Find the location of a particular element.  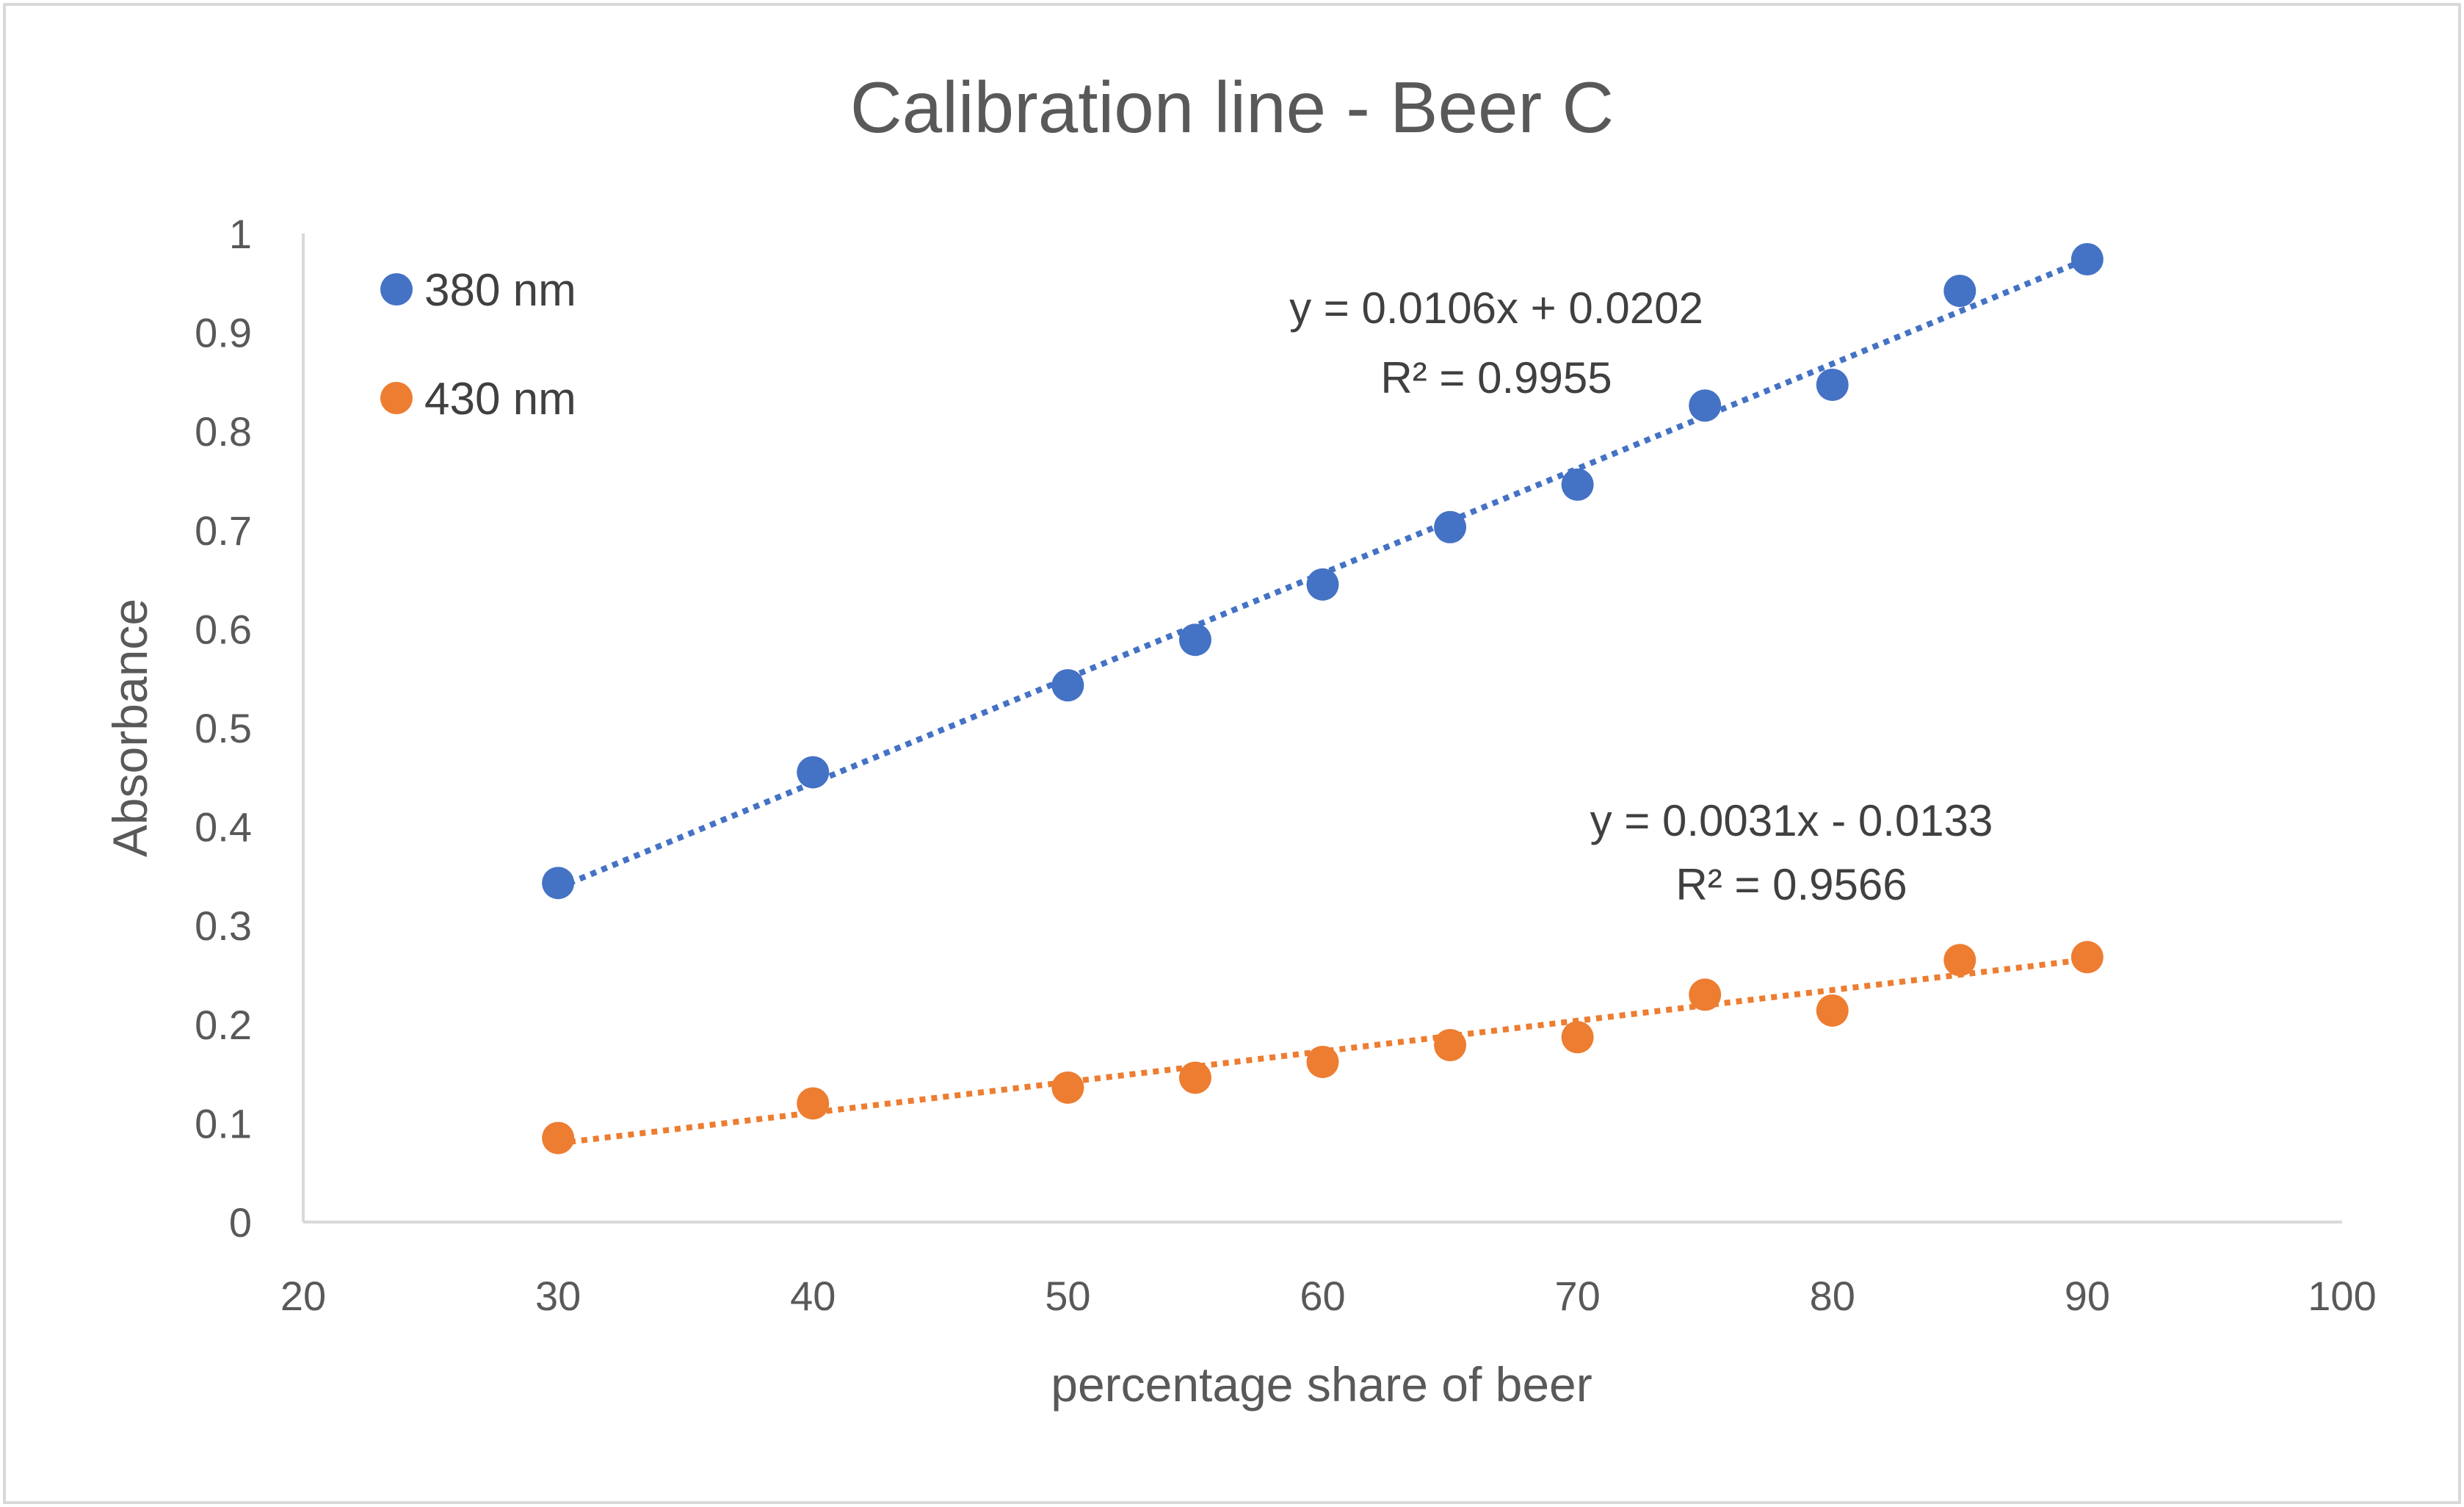

x-tick-label: 40 is located at coordinates (813, 1296).